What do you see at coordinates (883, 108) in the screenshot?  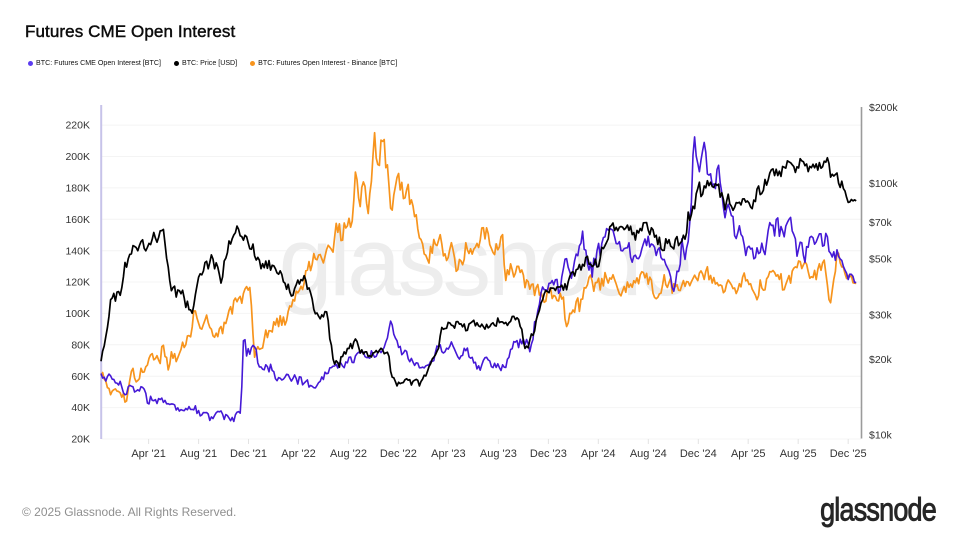 I see `svg-text: $200k` at bounding box center [883, 108].